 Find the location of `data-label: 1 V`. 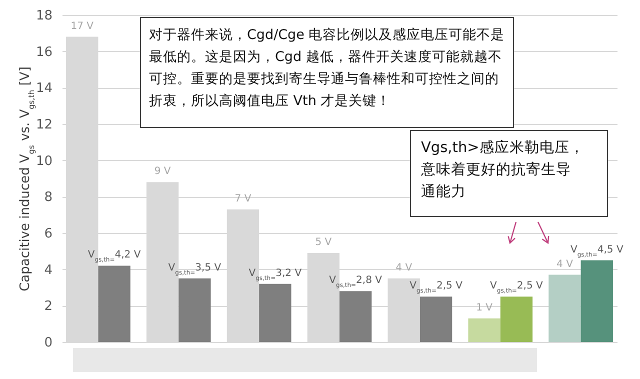

data-label: 1 V is located at coordinates (484, 308).